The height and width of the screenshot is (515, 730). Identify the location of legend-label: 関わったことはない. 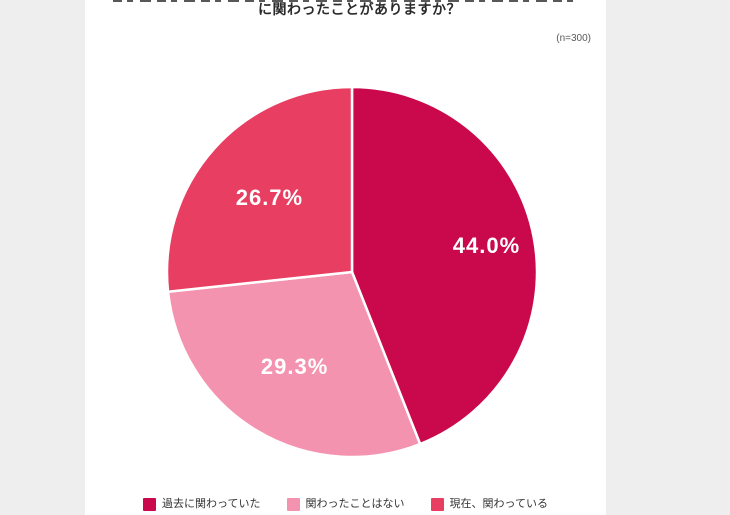
(355, 504).